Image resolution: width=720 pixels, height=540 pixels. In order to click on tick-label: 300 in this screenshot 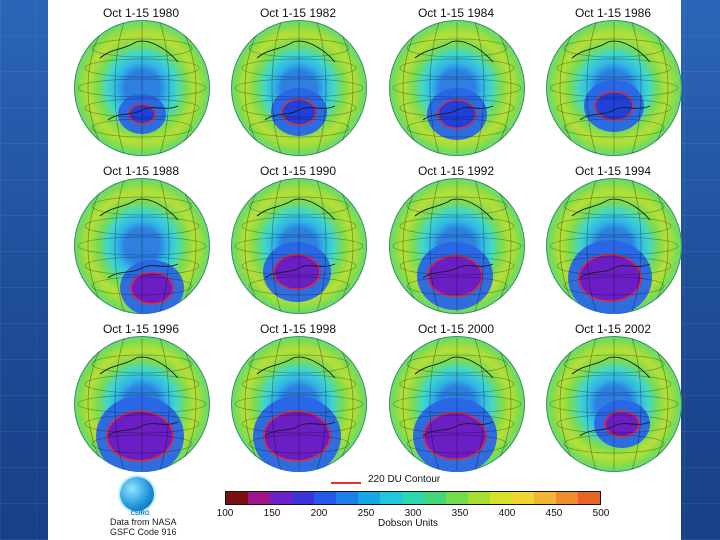, I will do `click(413, 513)`.